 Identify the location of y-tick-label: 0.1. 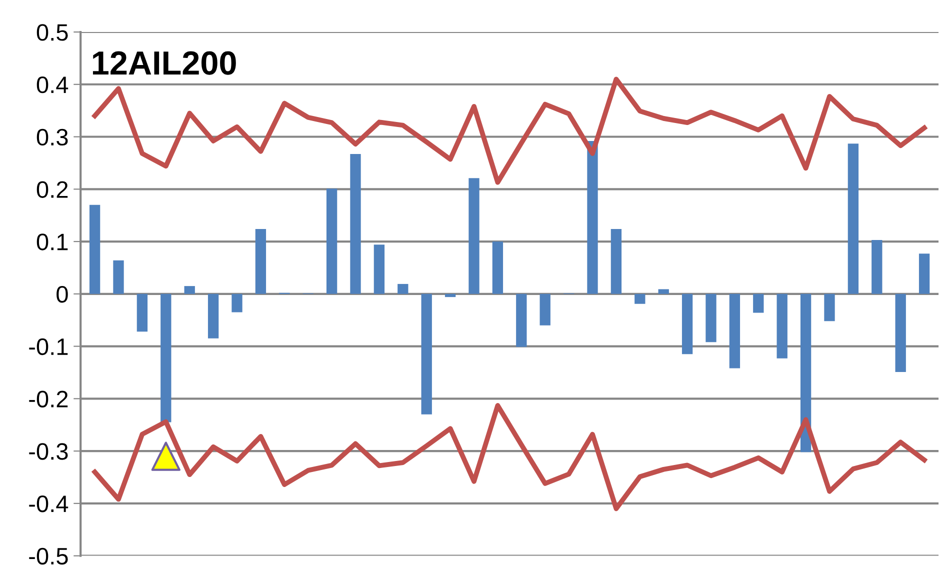
(52, 242).